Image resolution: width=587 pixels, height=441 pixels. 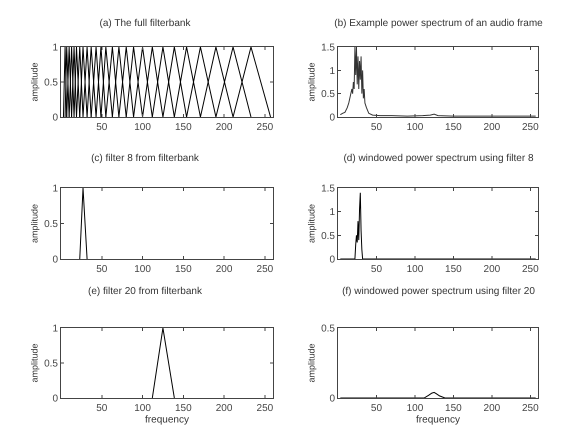 What do you see at coordinates (439, 291) in the screenshot?
I see `chart-title: (f) windowed power spectrum using filter 20` at bounding box center [439, 291].